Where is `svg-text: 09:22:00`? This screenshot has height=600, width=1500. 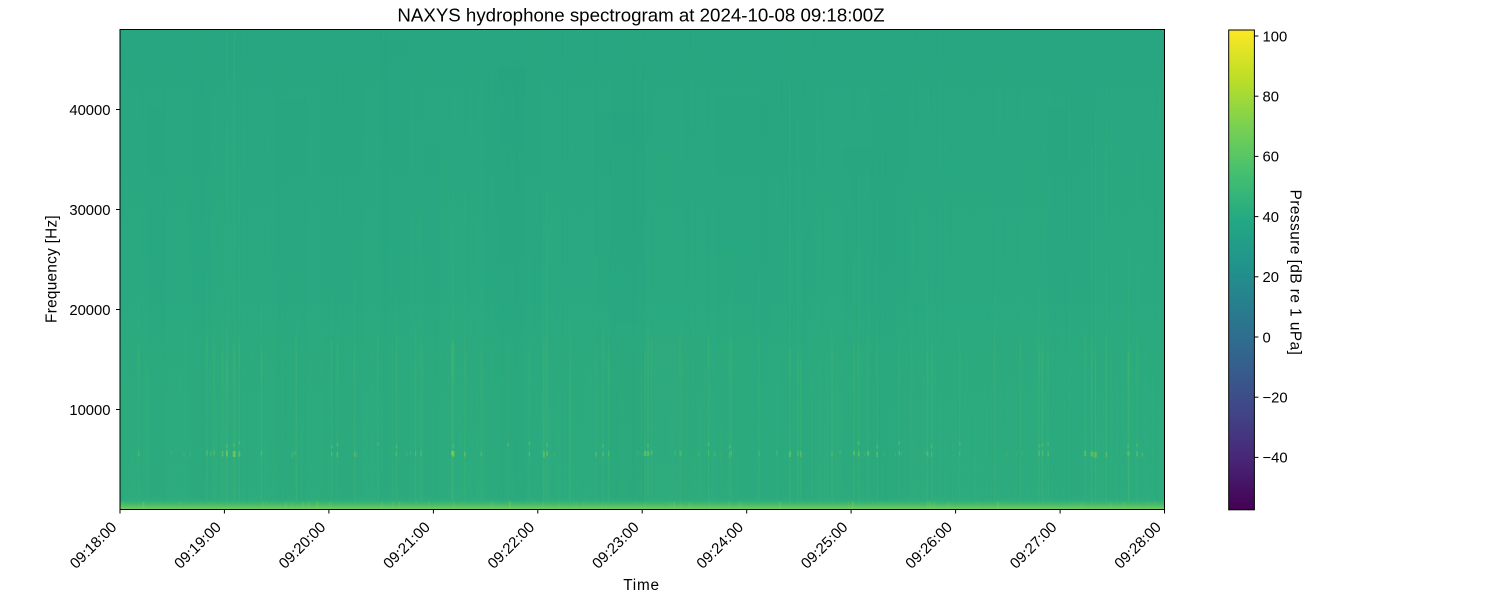
svg-text: 09:22:00 is located at coordinates (512, 546).